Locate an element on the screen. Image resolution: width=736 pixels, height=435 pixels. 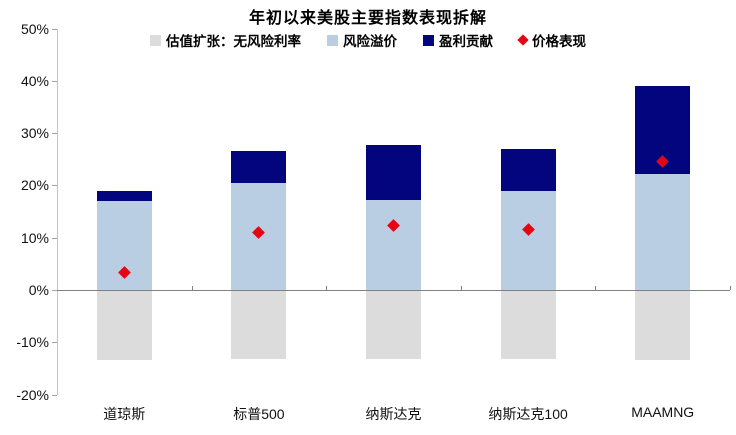
category-label: 标普500 is located at coordinates (259, 414).